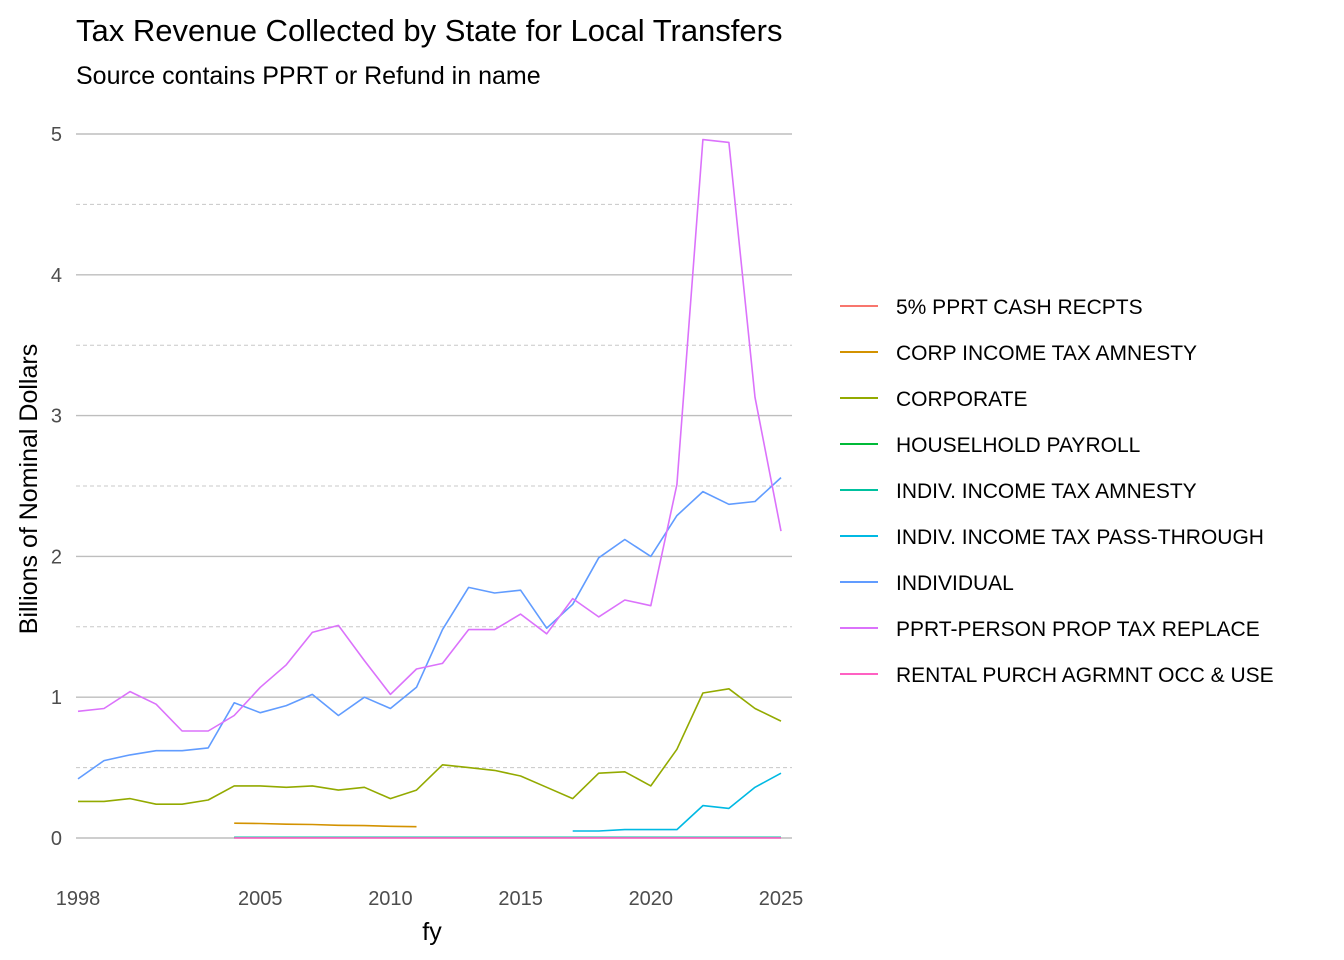 This screenshot has height=960, width=1344. What do you see at coordinates (651, 899) in the screenshot?
I see `x-tick-label: 2020` at bounding box center [651, 899].